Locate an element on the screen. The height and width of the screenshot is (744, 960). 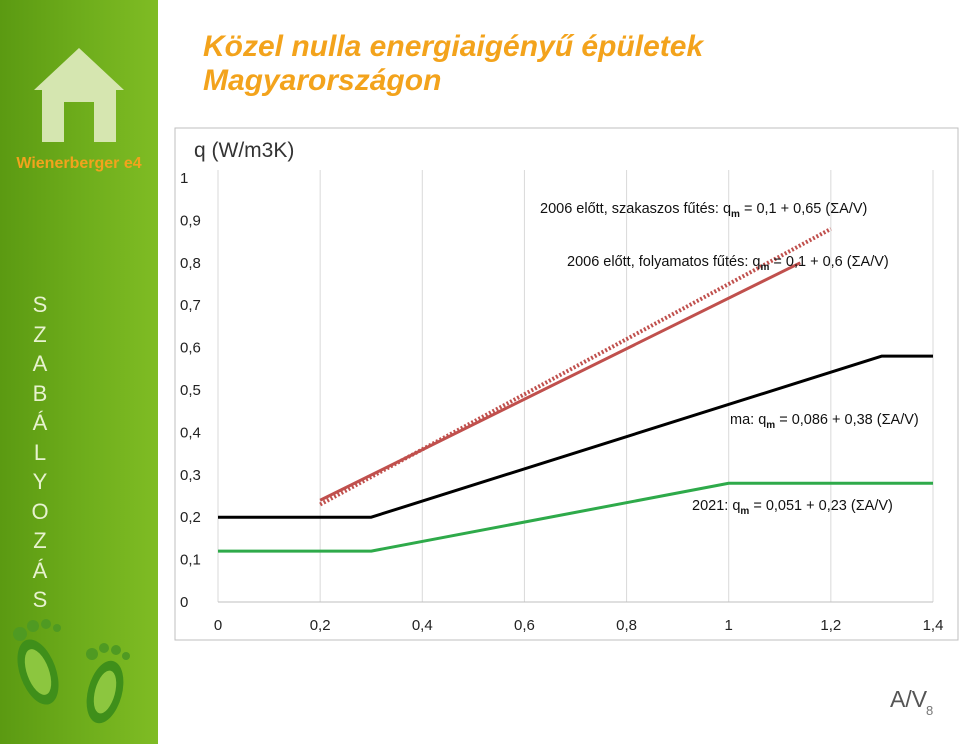
footprints-icon is located at coordinates (71, 671).